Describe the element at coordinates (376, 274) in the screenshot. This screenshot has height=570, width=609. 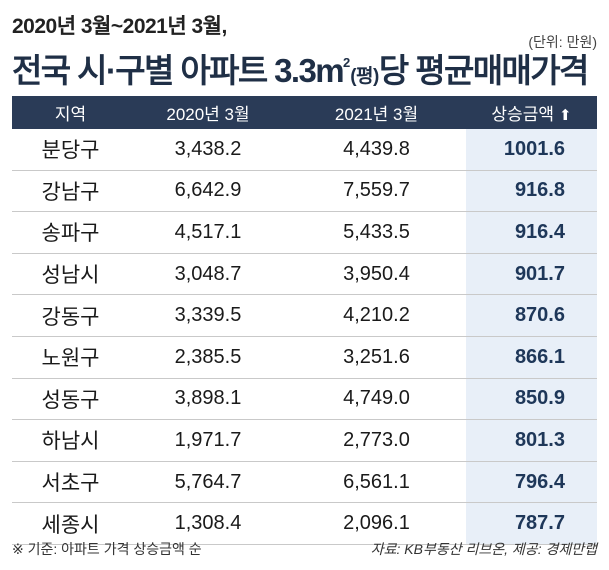
I see `value-2021-cell: 3,950.4` at that location.